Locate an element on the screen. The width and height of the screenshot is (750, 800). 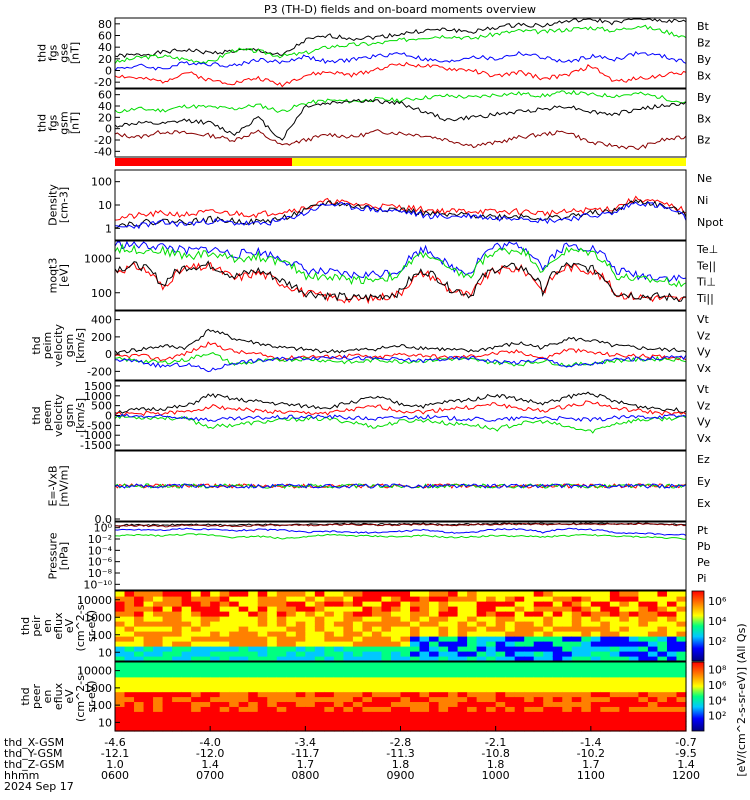
y-axis-label: (cm^2-s- is located at coordinates (80, 626).